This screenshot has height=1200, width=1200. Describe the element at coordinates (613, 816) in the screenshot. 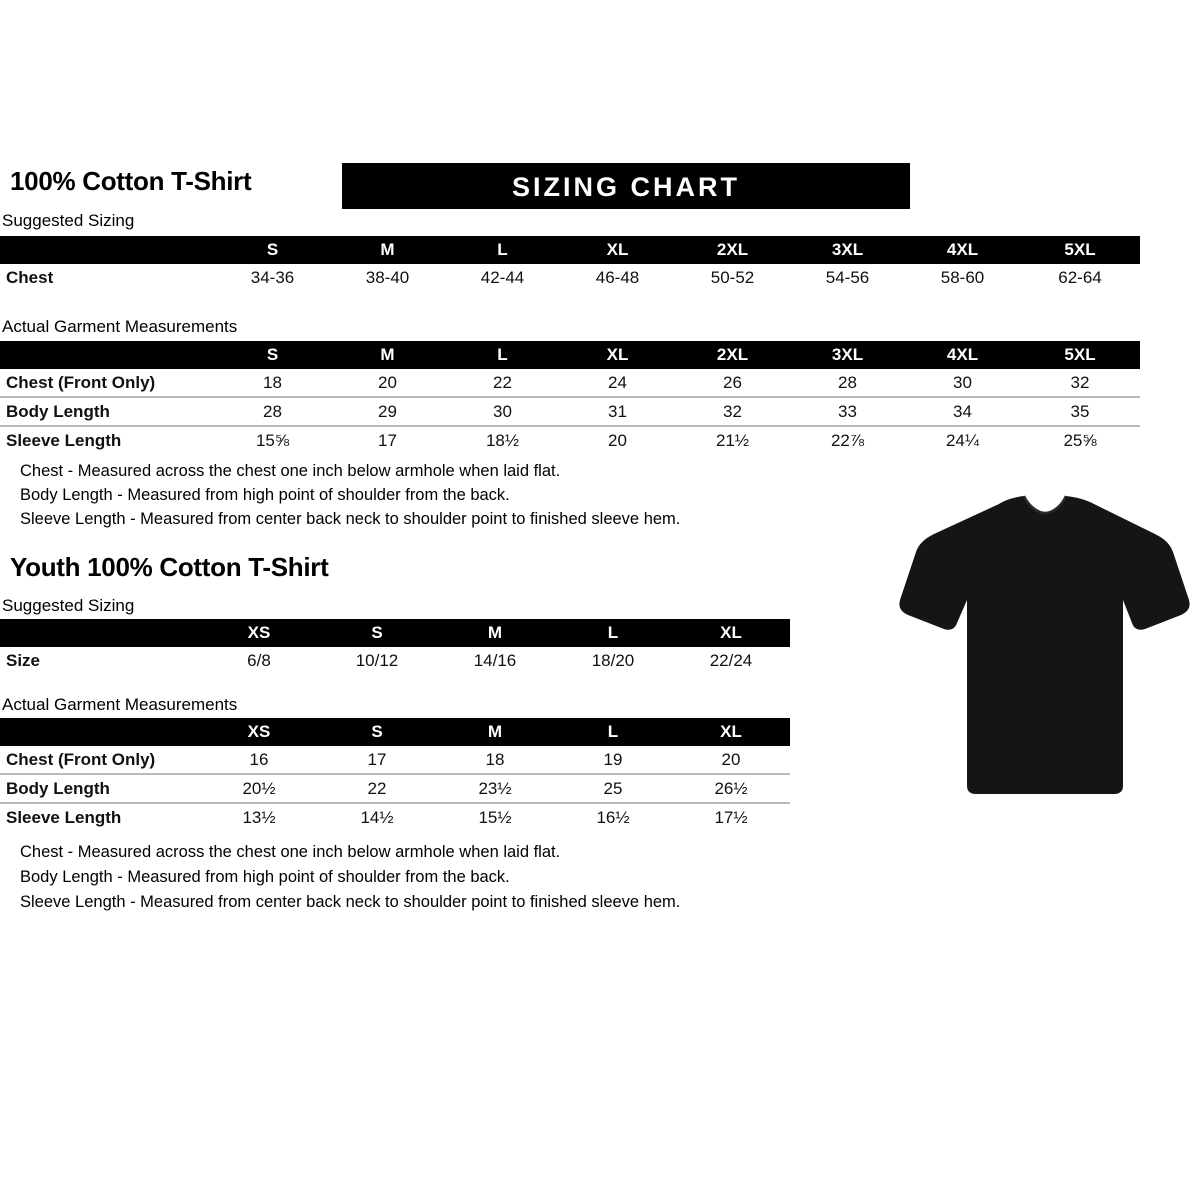

I see `youth-actual-cell: 16½` at that location.